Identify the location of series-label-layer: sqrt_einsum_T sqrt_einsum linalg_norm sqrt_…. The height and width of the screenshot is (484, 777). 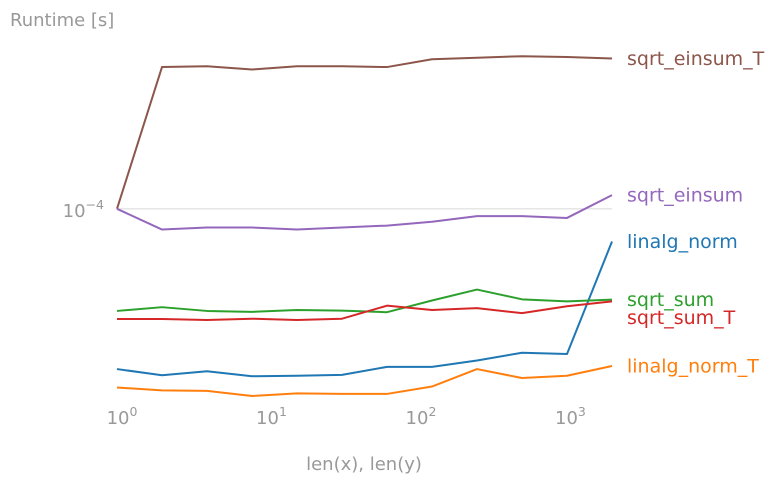
(696, 213).